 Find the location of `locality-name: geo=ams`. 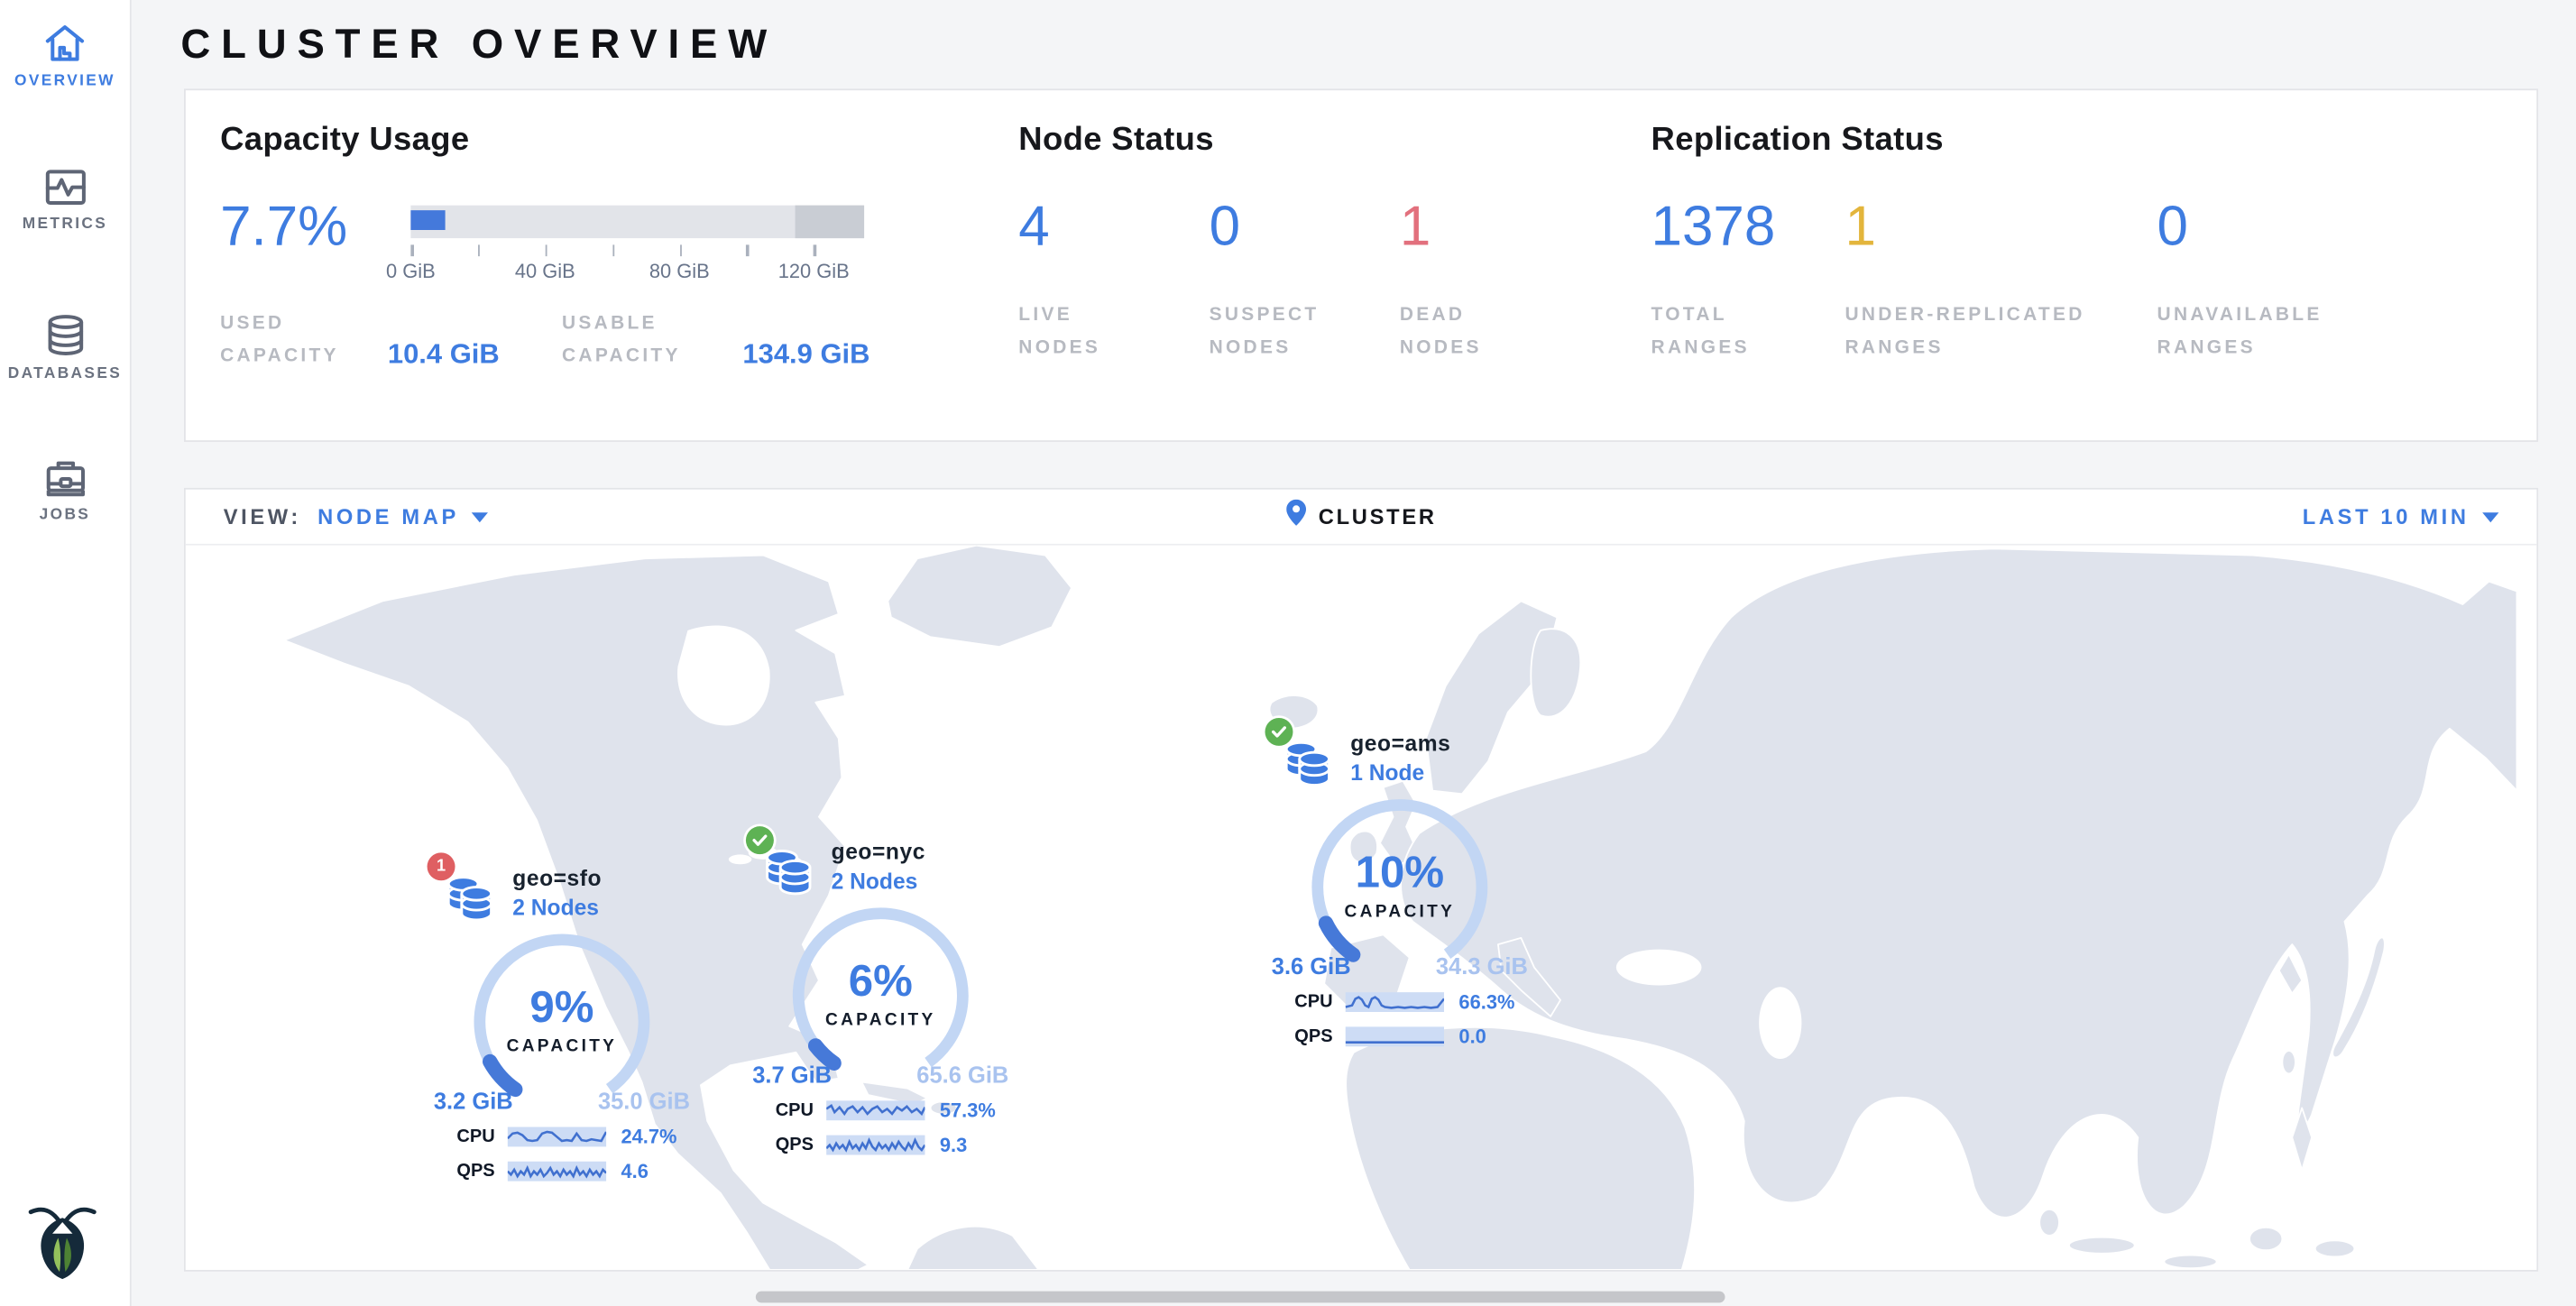

locality-name: geo=ams is located at coordinates (1400, 743).